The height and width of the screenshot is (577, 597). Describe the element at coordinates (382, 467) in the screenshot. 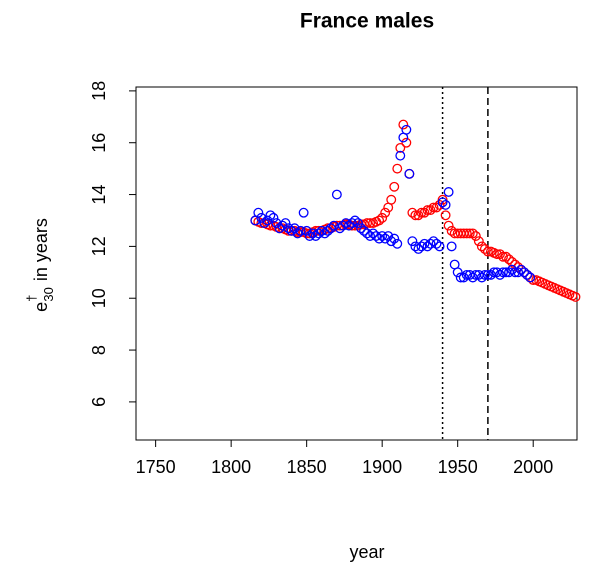

I see `x-tick-label: 1900` at that location.